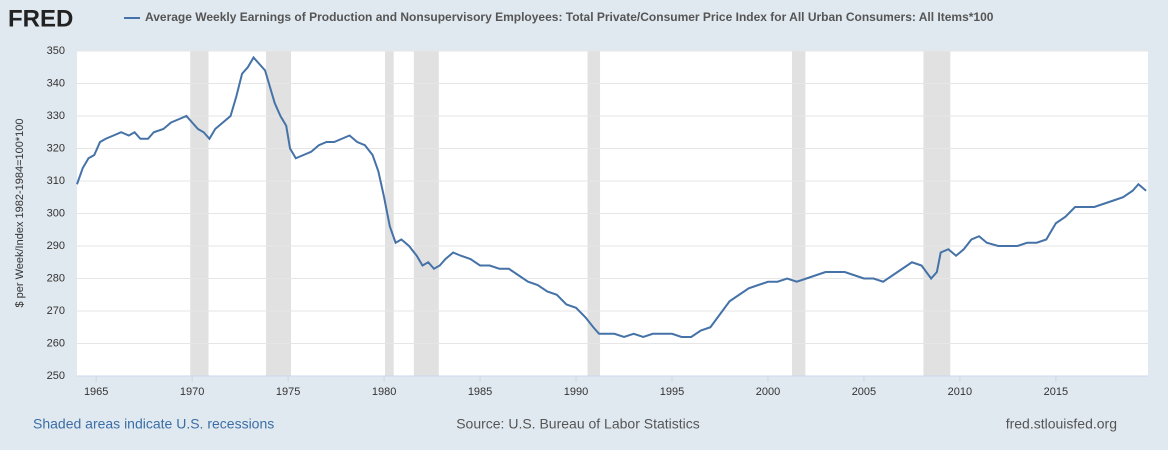  Describe the element at coordinates (56, 83) in the screenshot. I see `y-tick-label: 340` at that location.